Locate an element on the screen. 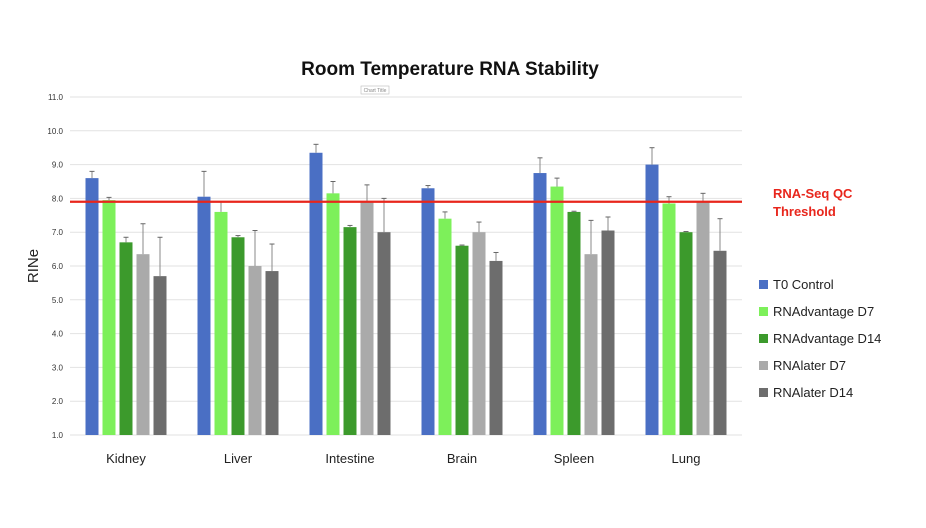 The image size is (926, 528). y-tick-label: 6.0 is located at coordinates (58, 266).